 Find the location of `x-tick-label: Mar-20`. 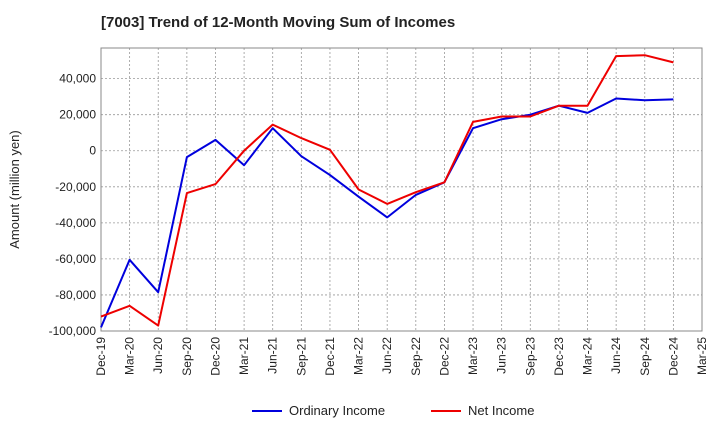

x-tick-label: Mar-20 is located at coordinates (130, 356).